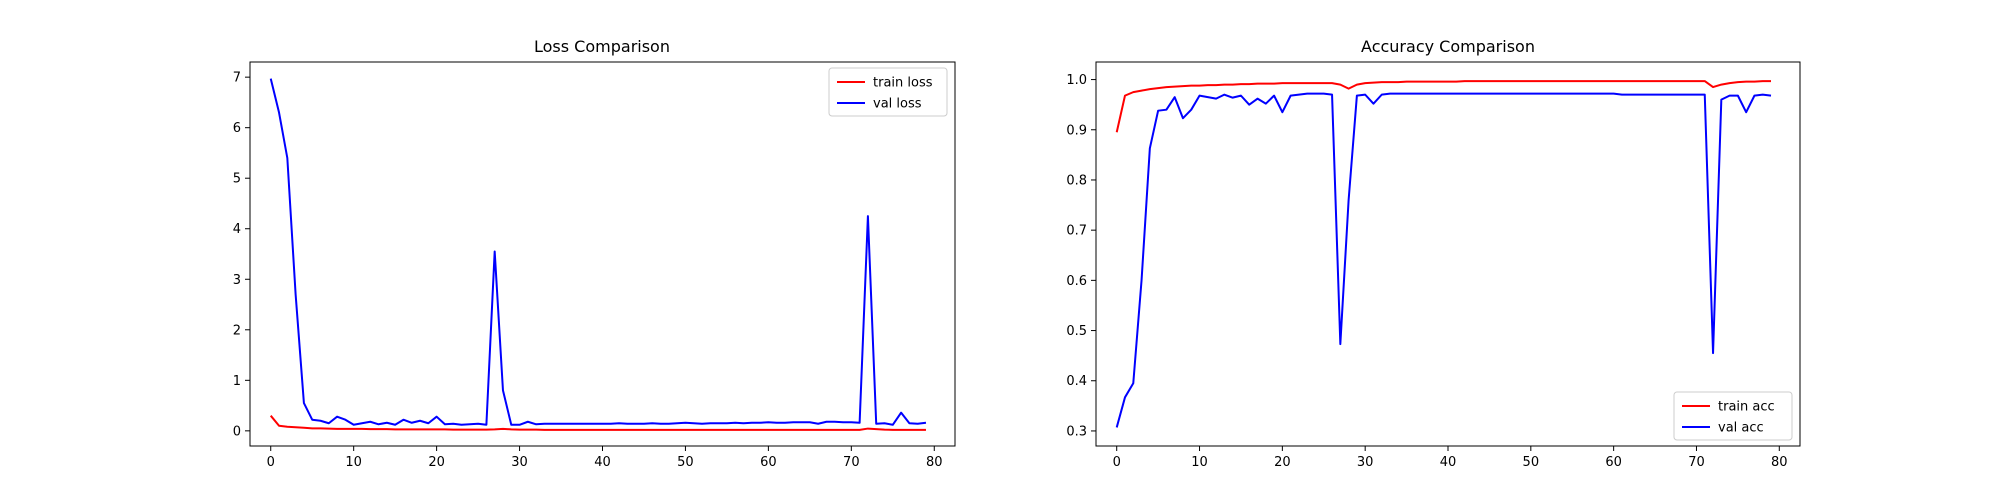 This screenshot has height=500, width=2000. I want to click on chart-title: Loss Comparison, so click(602, 46).